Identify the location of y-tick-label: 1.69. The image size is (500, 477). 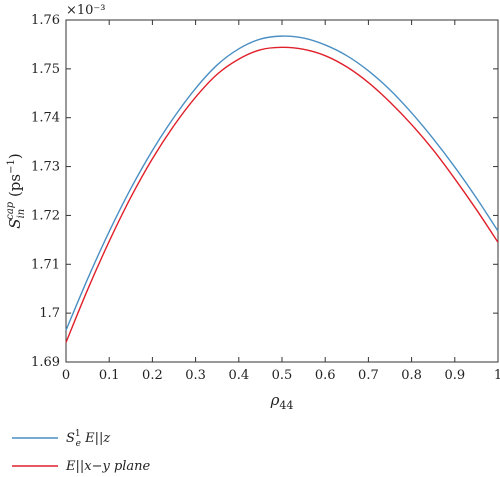
(45, 362).